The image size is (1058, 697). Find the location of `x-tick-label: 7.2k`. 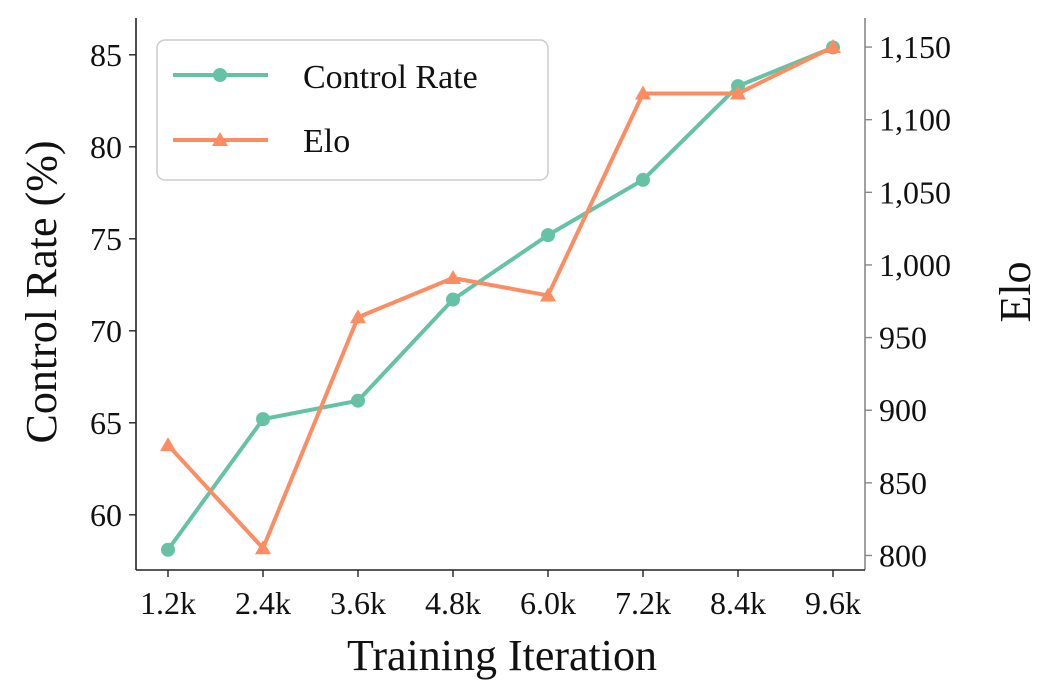

x-tick-label: 7.2k is located at coordinates (643, 603).